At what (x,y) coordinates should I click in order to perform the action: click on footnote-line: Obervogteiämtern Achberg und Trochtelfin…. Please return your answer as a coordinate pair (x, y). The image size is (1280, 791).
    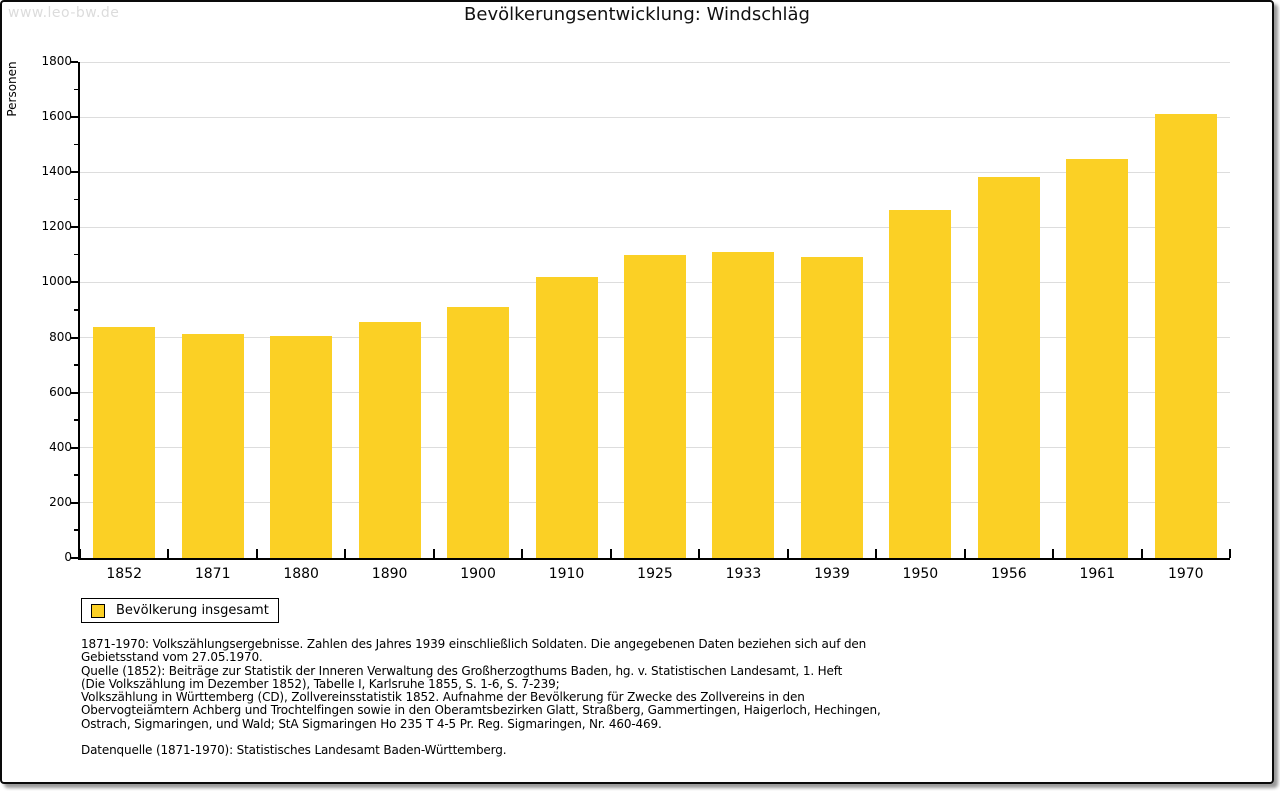
    Looking at the image, I should click on (481, 710).